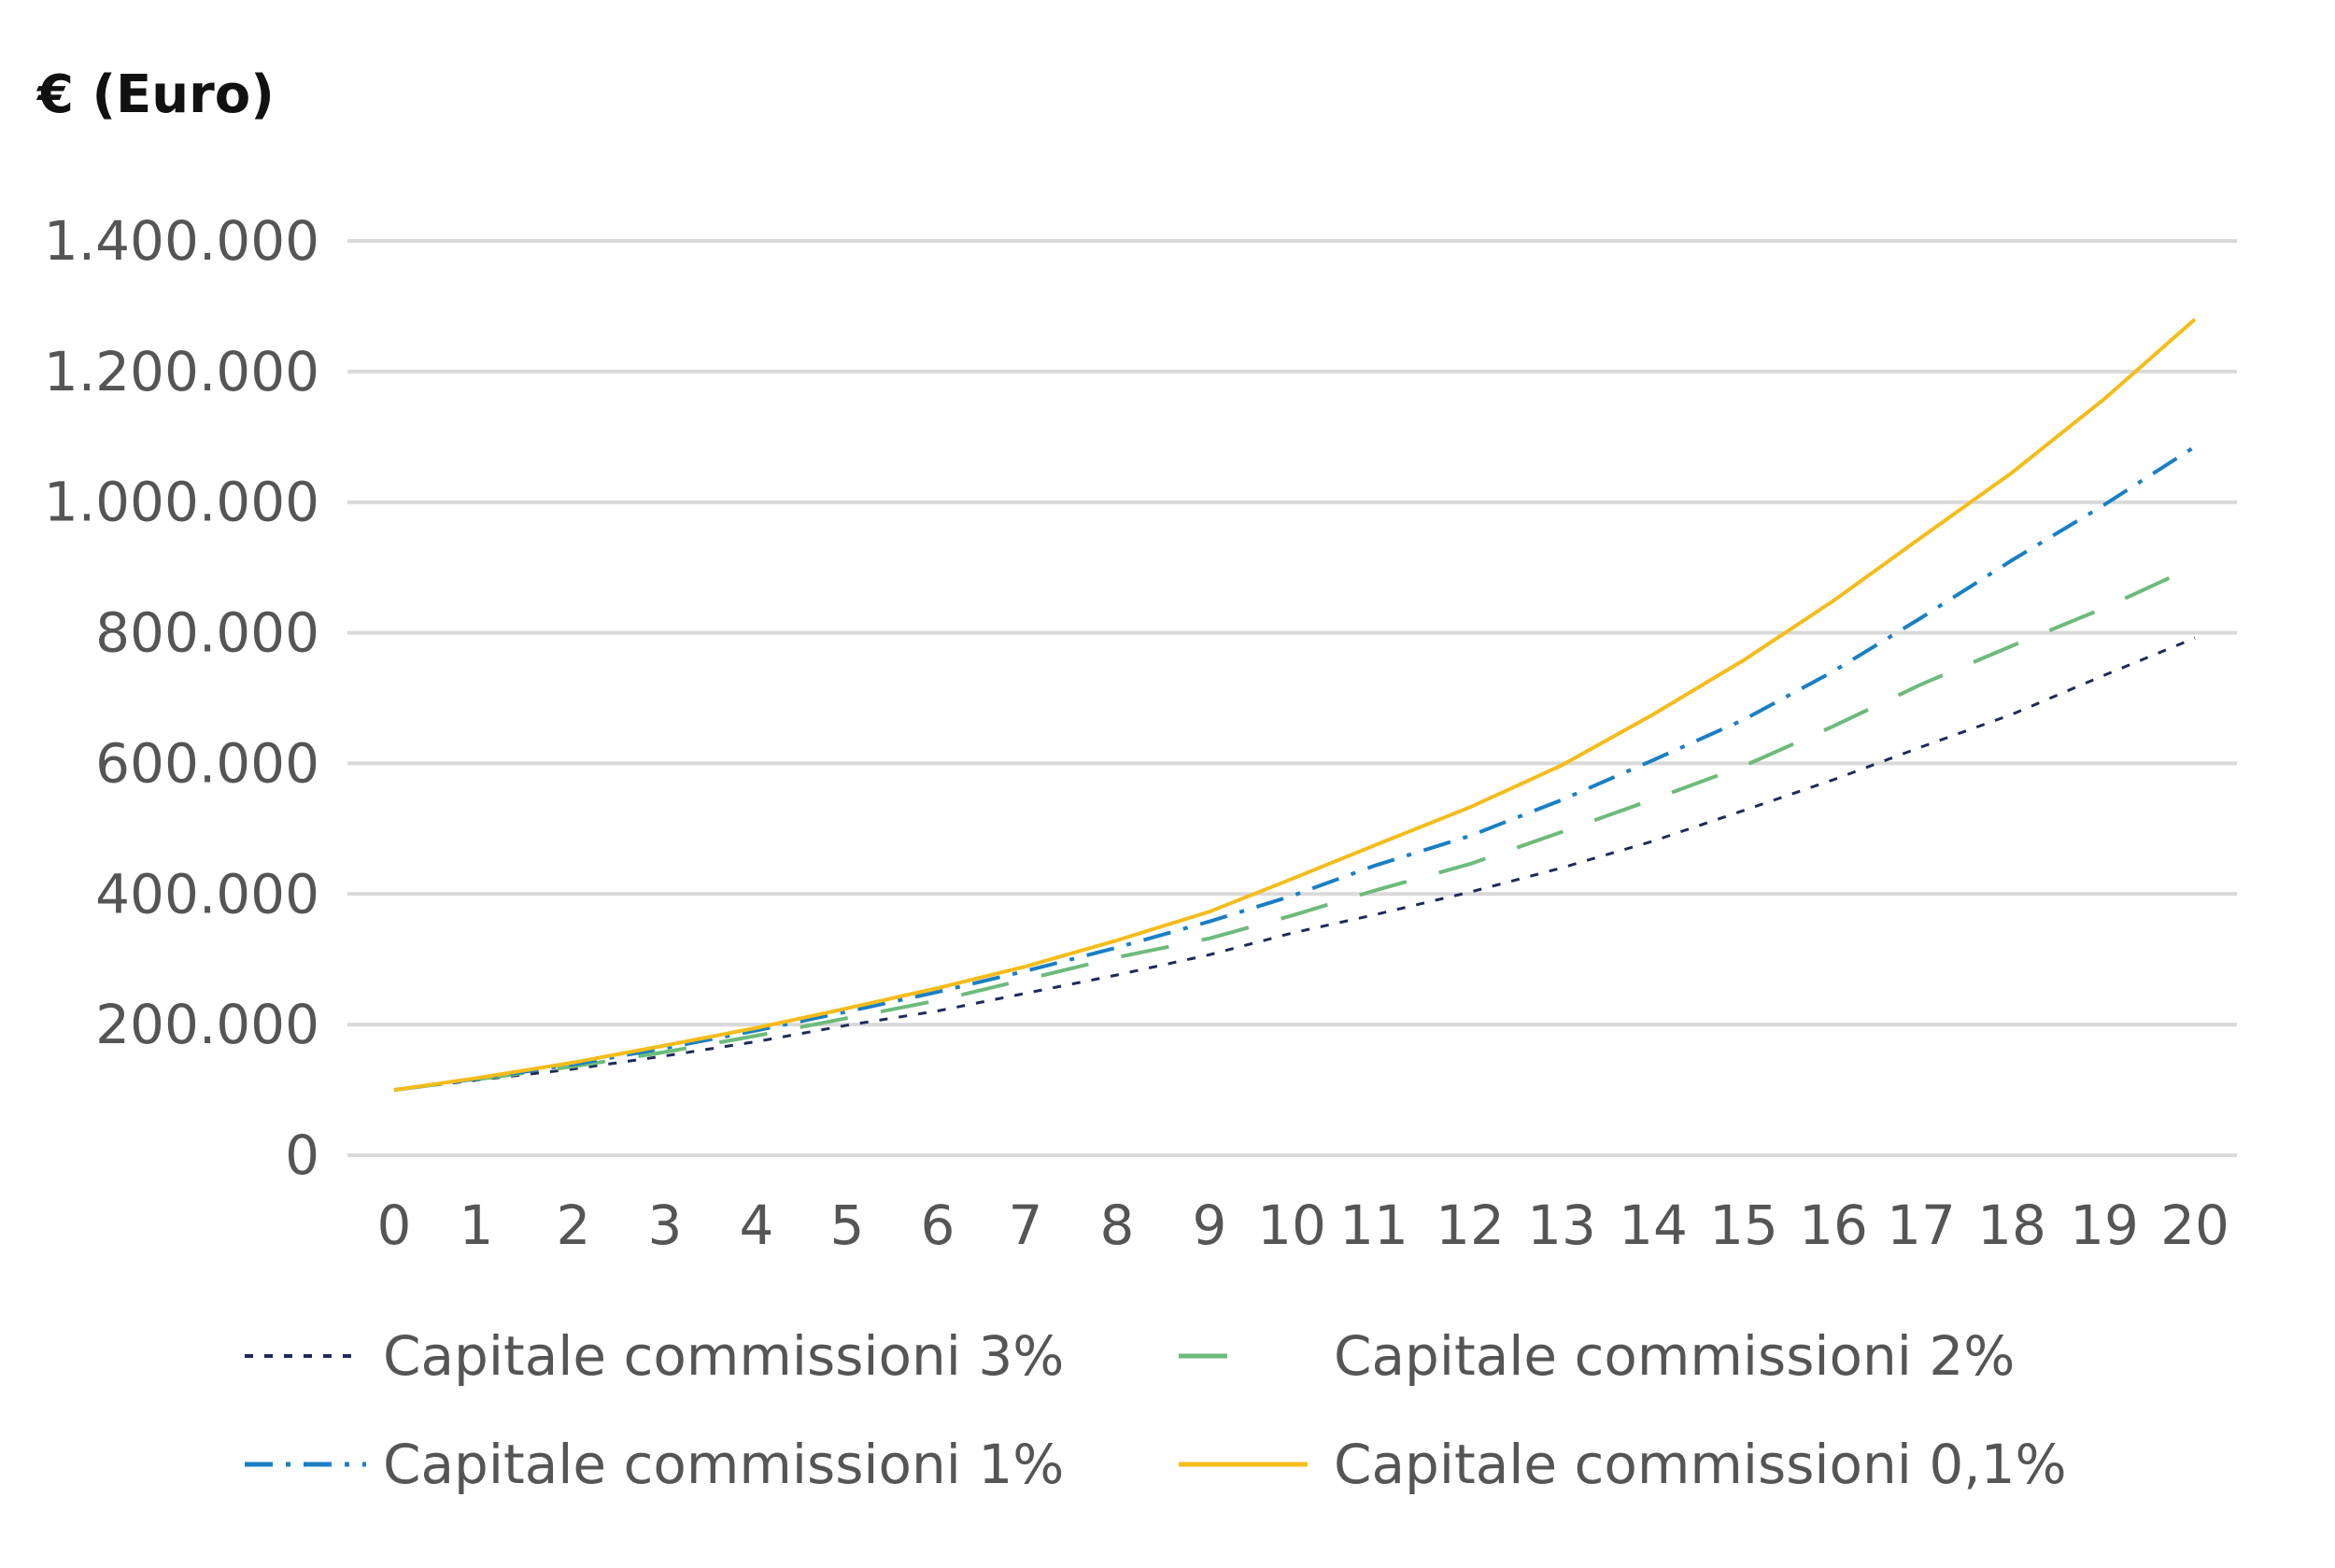  Describe the element at coordinates (1292, 1225) in the screenshot. I see `x-tick-label: 10` at that location.